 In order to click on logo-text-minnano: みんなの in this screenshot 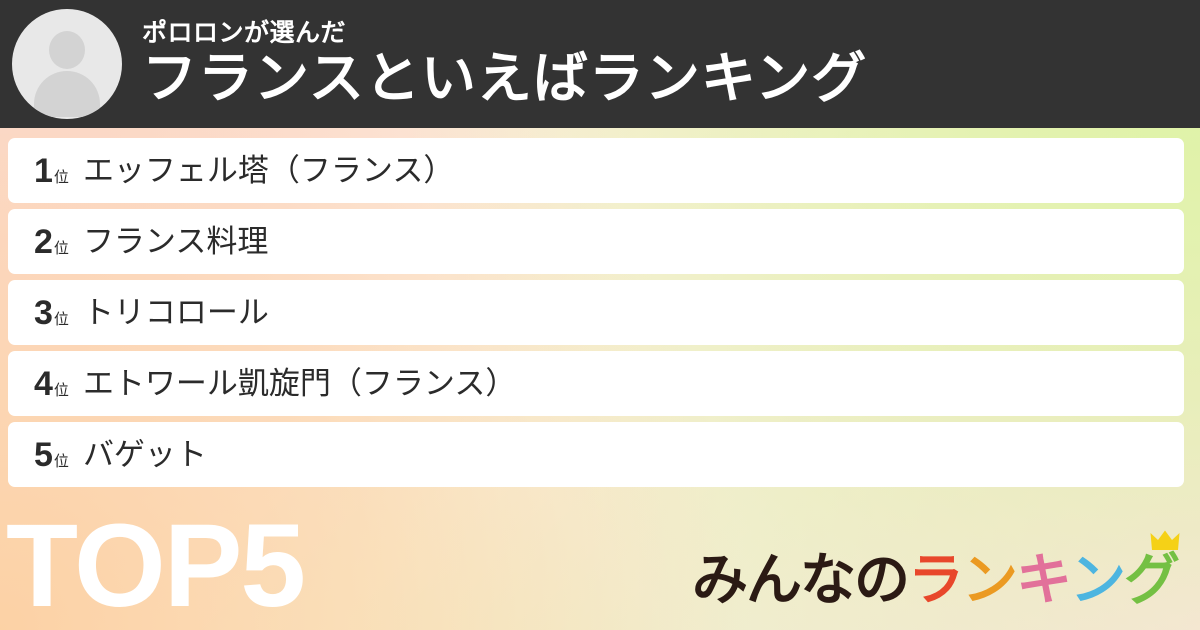, I will do `click(801, 579)`.